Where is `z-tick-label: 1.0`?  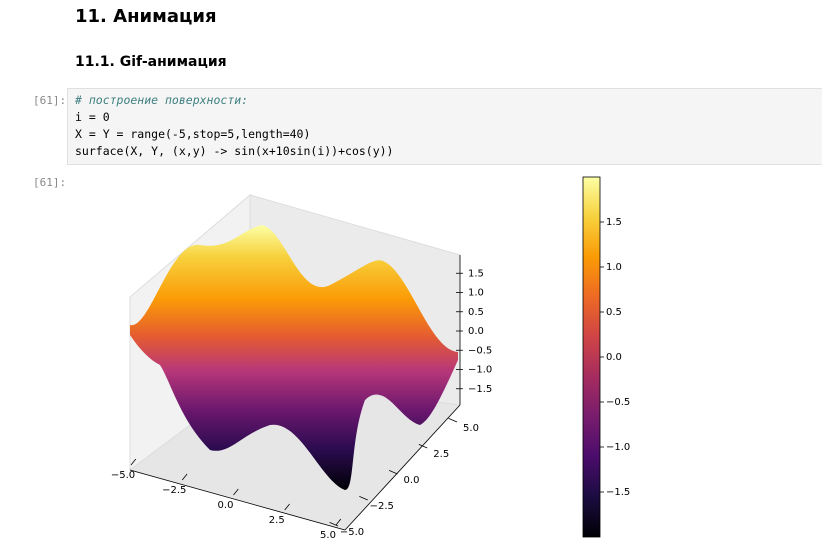
z-tick-label: 1.0 is located at coordinates (476, 293).